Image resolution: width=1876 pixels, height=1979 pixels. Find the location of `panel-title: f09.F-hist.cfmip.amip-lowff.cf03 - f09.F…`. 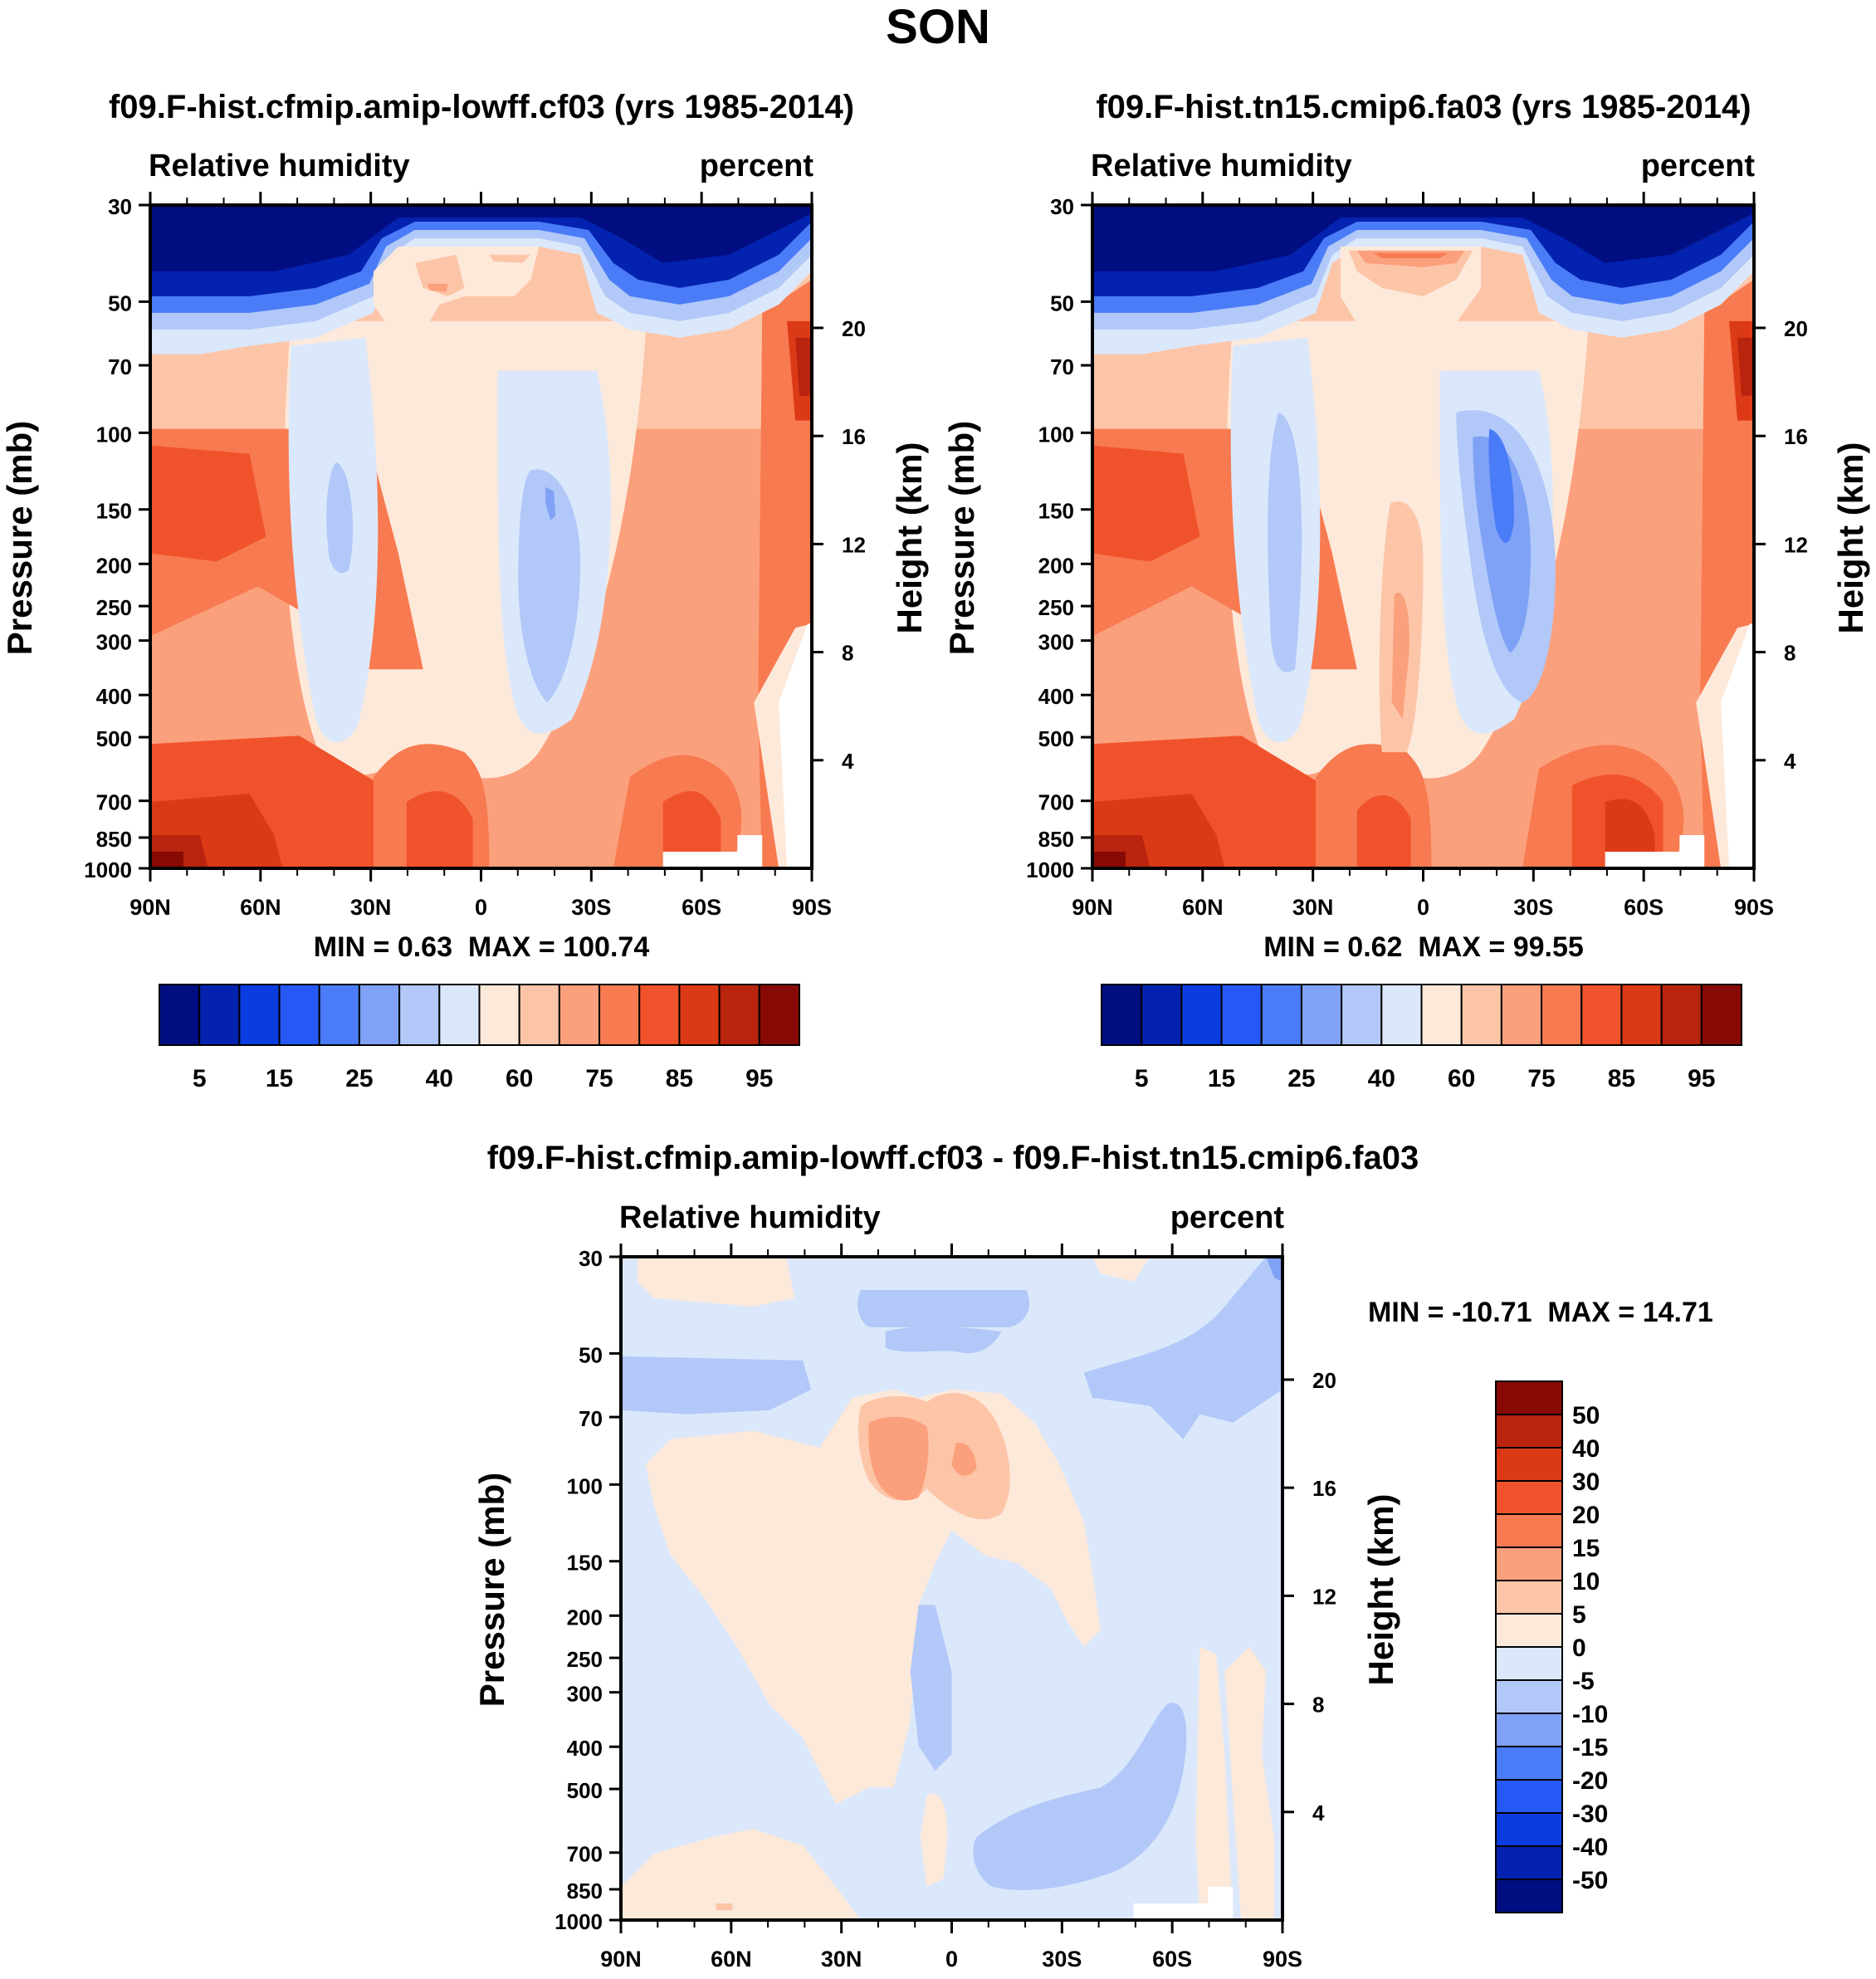

panel-title: f09.F-hist.cfmip.amip-lowff.cf03 - f09.F… is located at coordinates (953, 1158).